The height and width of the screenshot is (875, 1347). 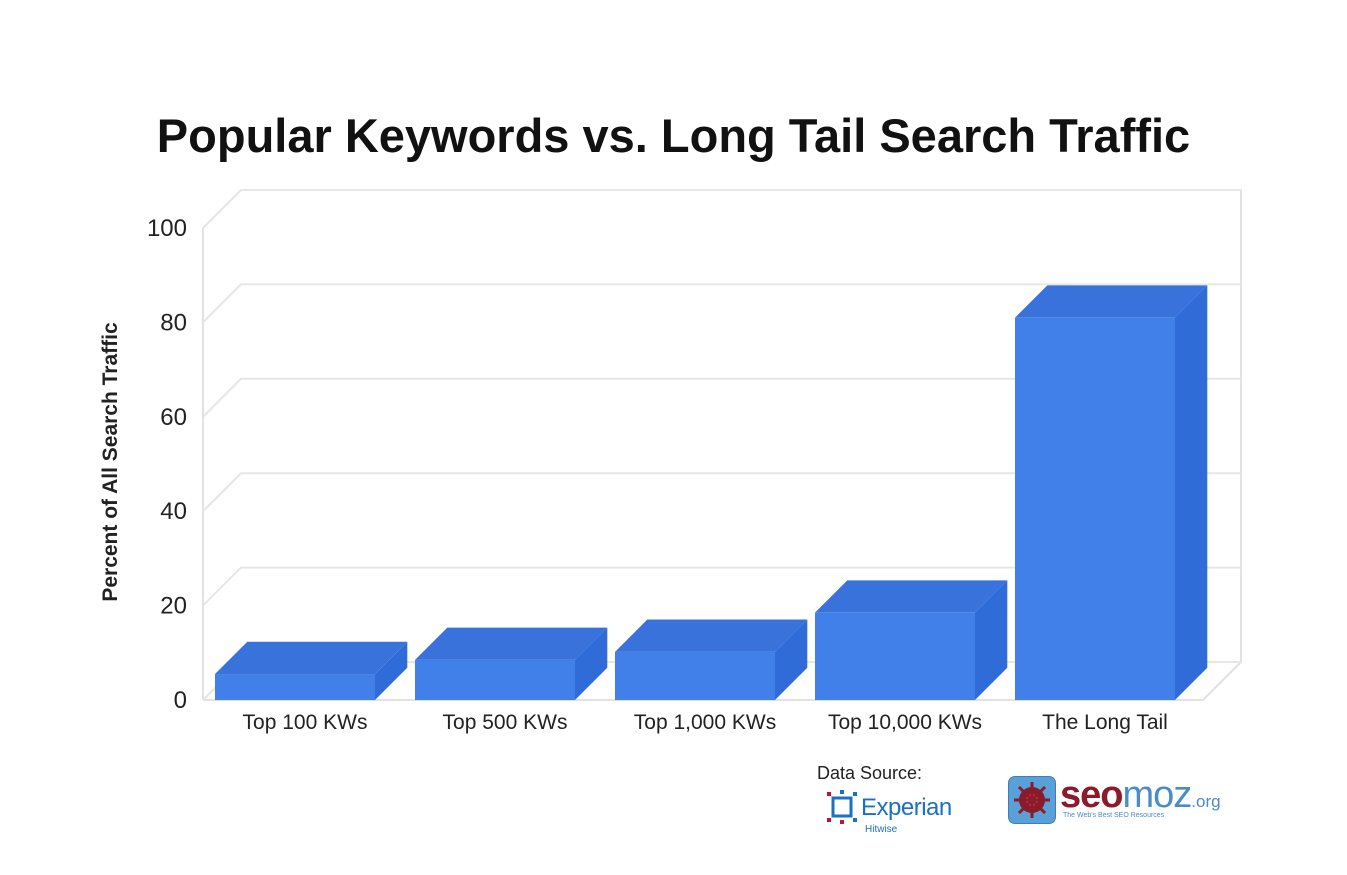 I want to click on y-axis-label: Percent of All Search Traffic, so click(x=110, y=462).